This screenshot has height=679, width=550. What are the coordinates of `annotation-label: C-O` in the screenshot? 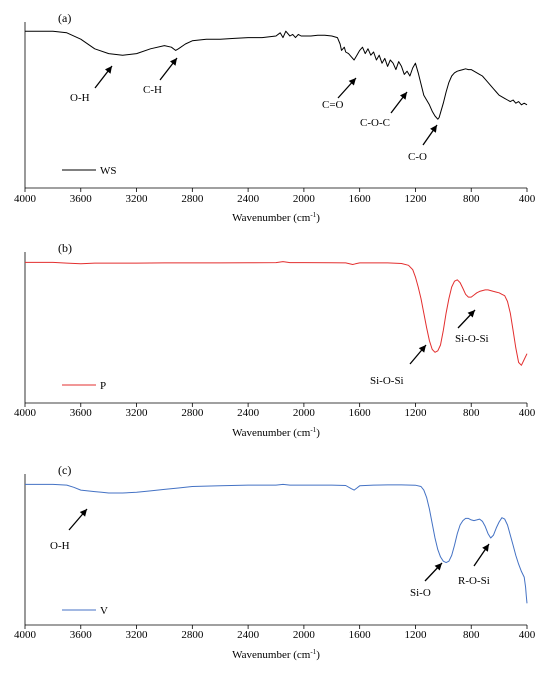 It's located at (417, 157).